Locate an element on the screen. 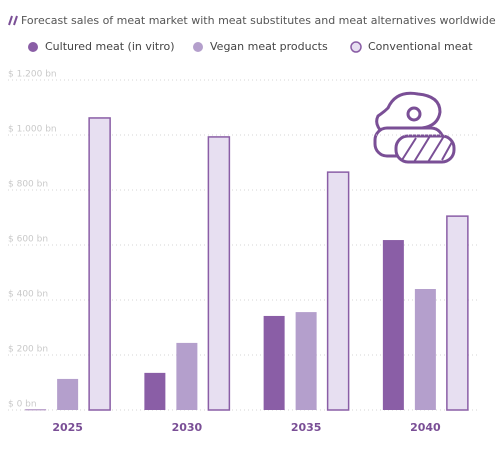 The height and width of the screenshot is (449, 503). meat-icon is located at coordinates (414, 127).